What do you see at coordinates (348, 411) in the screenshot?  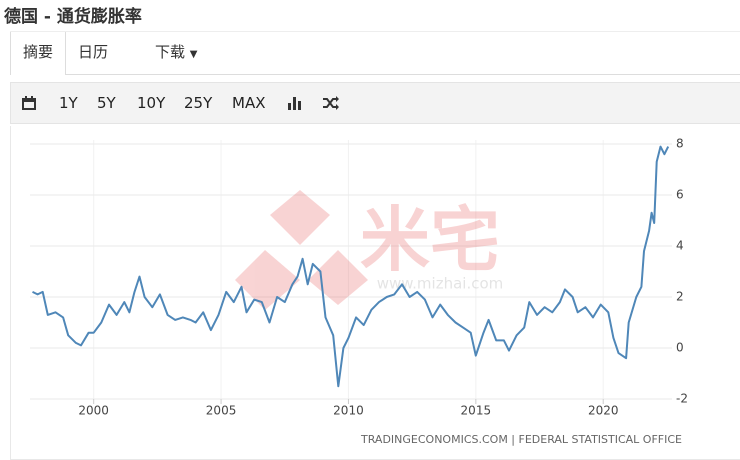 I see `x-tick-label: 2010` at bounding box center [348, 411].